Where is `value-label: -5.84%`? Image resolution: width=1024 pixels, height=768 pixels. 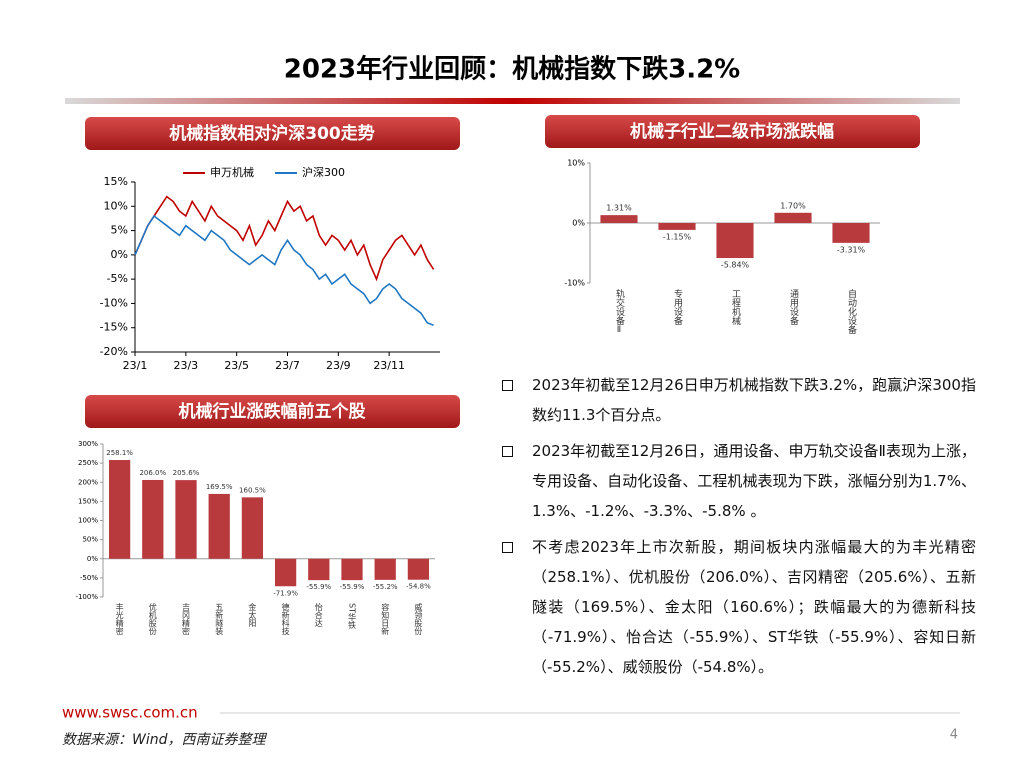
value-label: -5.84% is located at coordinates (735, 265).